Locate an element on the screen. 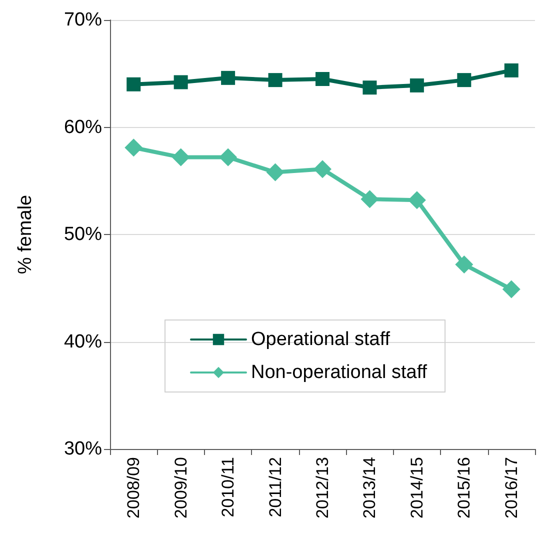  x-tick-label: 2013/14 is located at coordinates (370, 487).